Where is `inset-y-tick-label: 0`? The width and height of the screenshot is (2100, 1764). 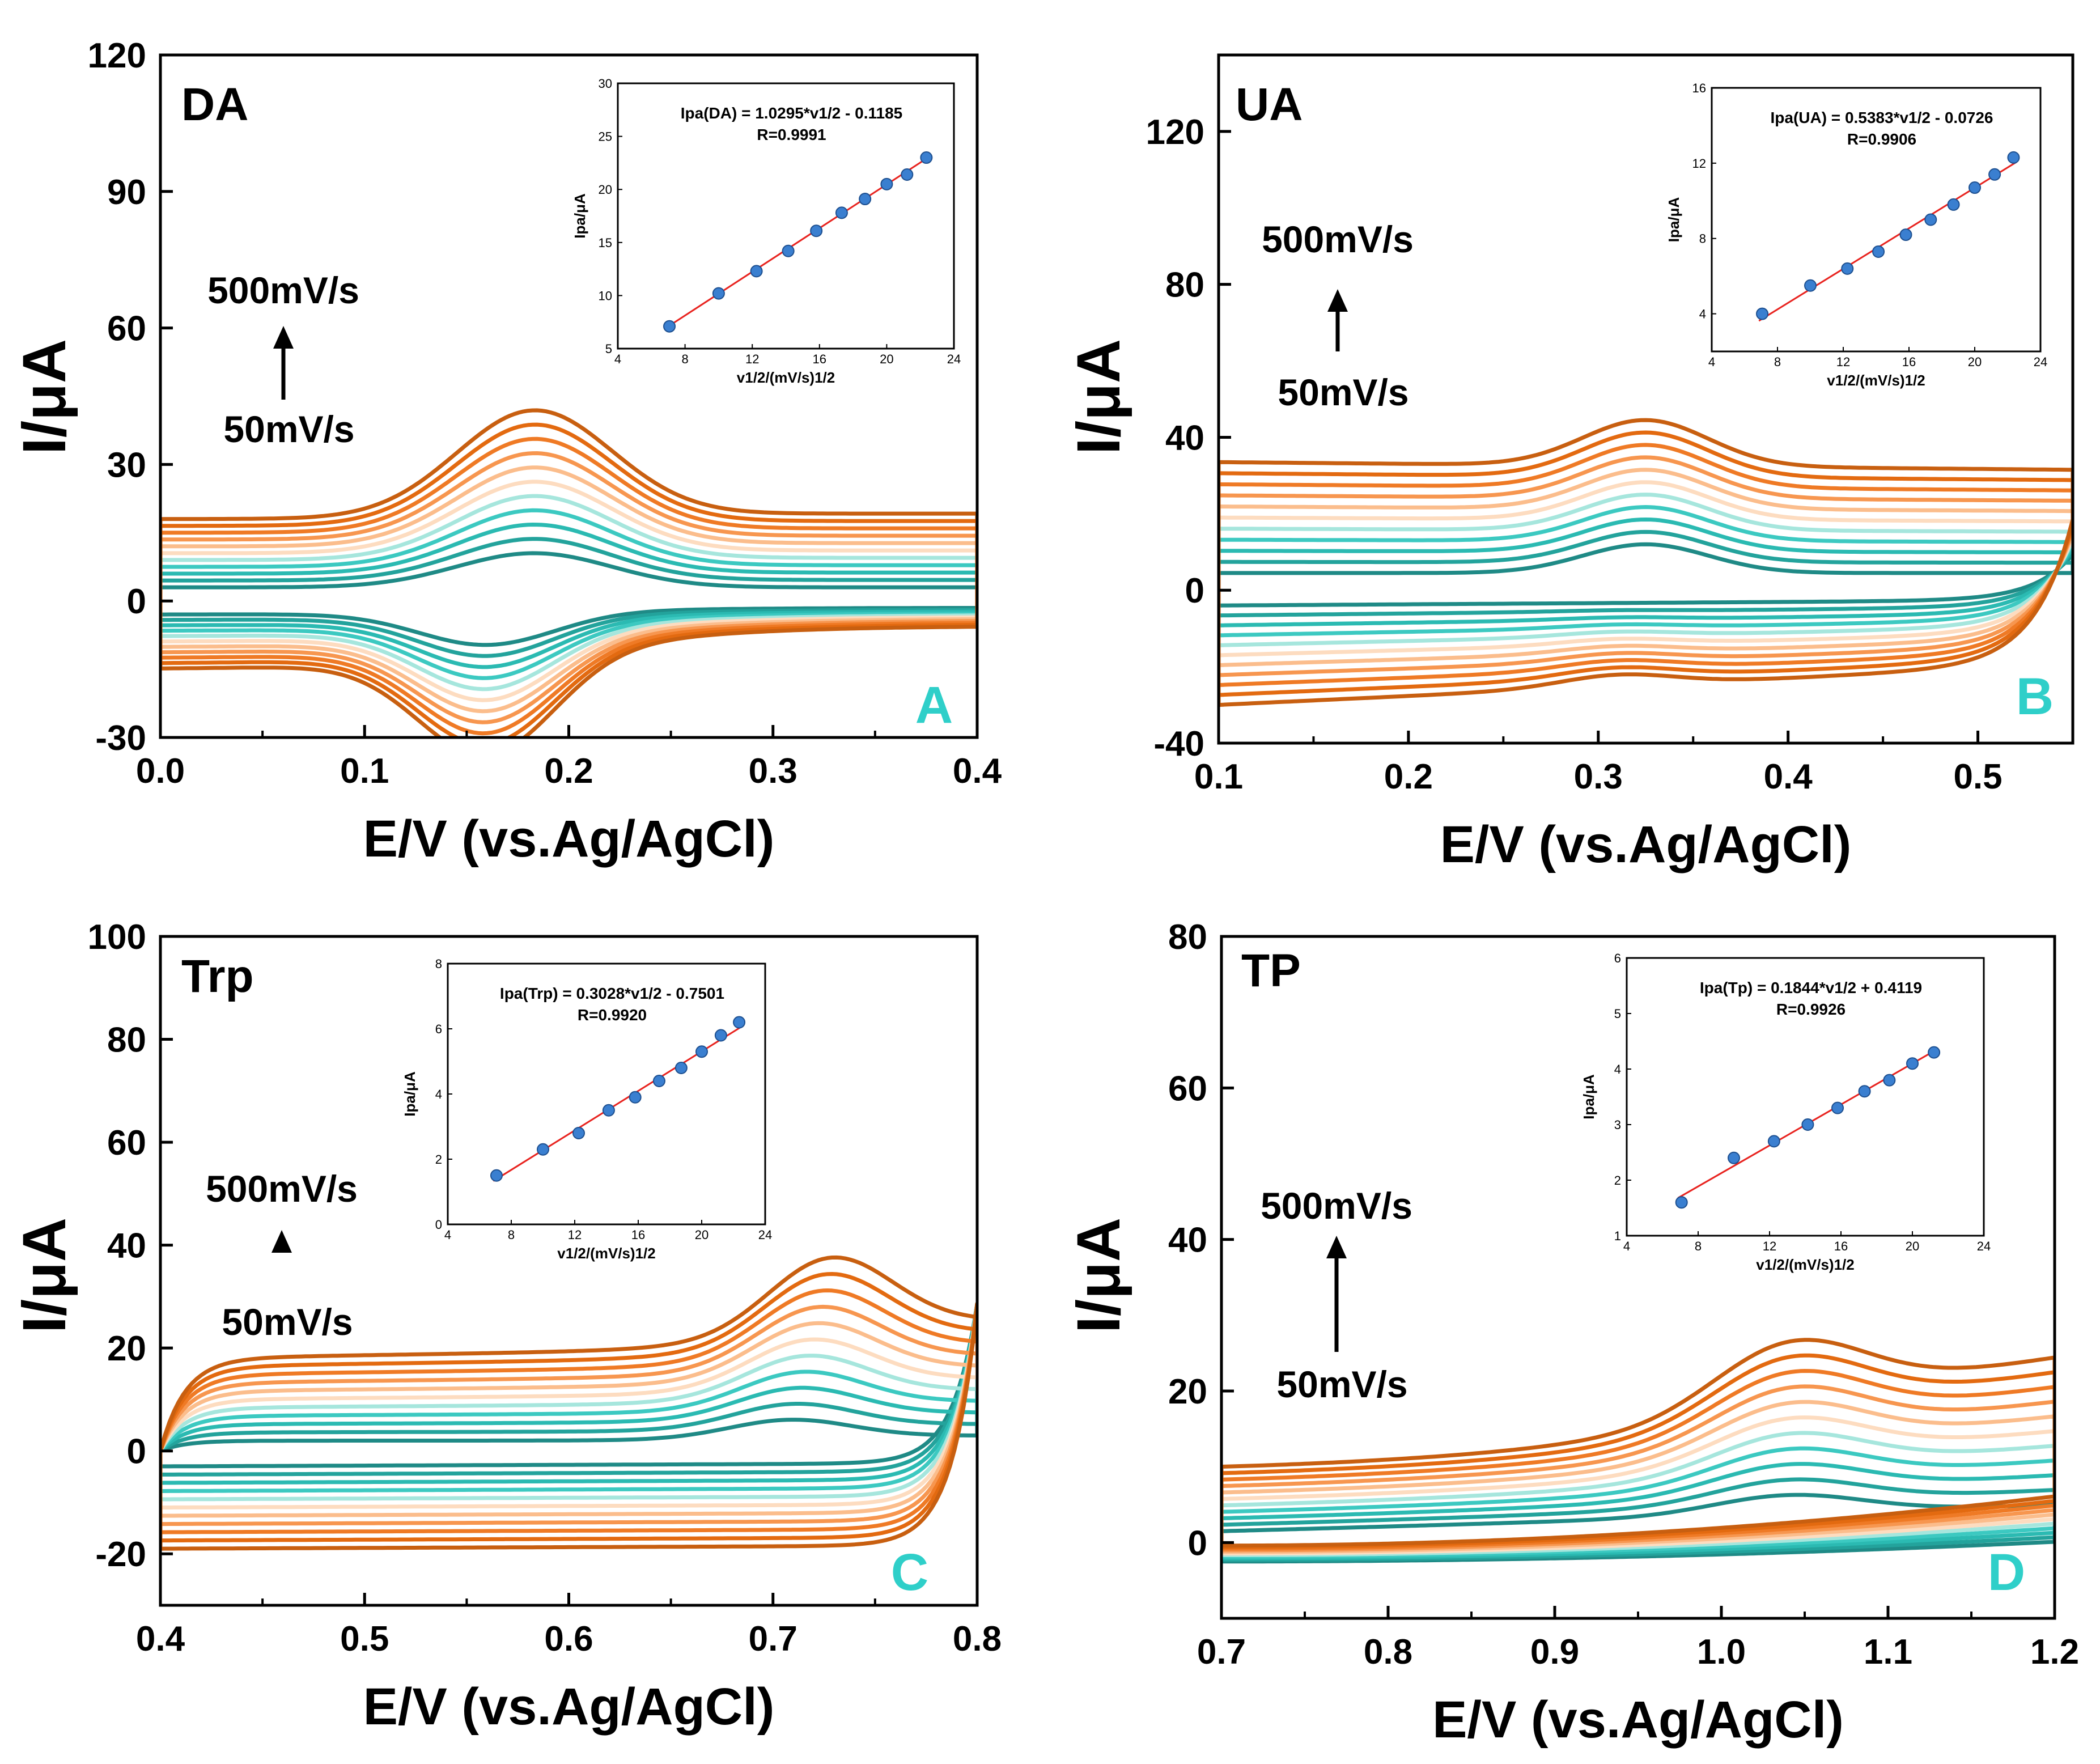 inset-y-tick-label: 0 is located at coordinates (438, 1225).